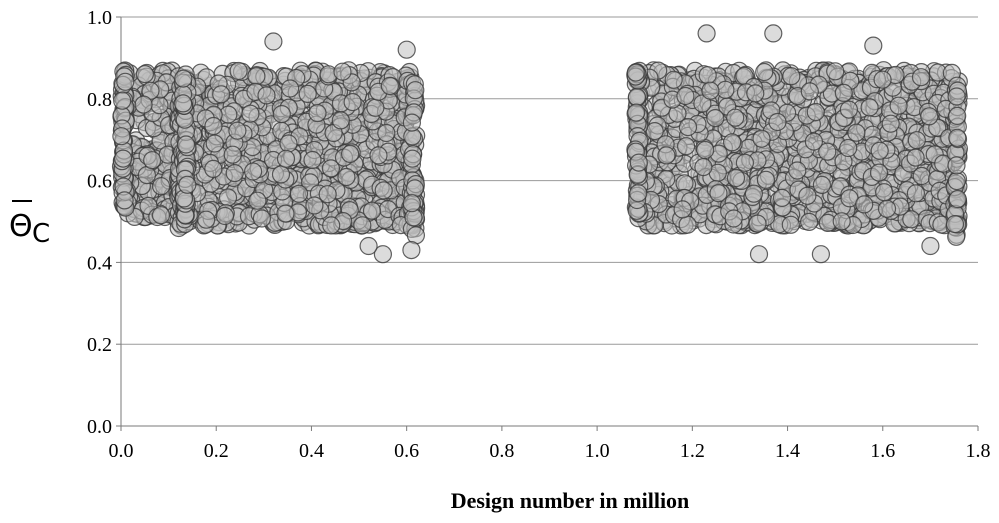  Describe the element at coordinates (692, 451) in the screenshot. I see `x-tick-label: 1.2` at that location.